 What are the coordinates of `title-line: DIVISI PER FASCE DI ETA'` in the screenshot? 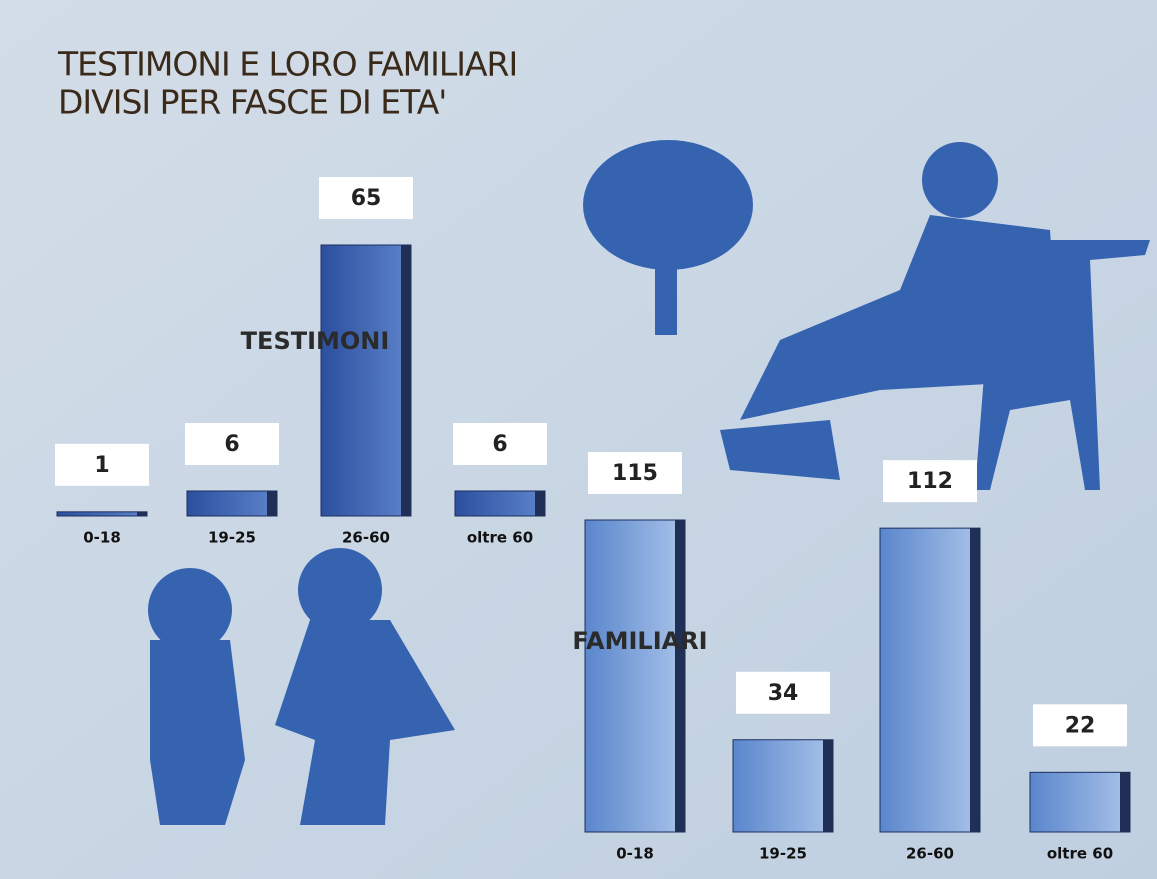 It's located at (252, 102).